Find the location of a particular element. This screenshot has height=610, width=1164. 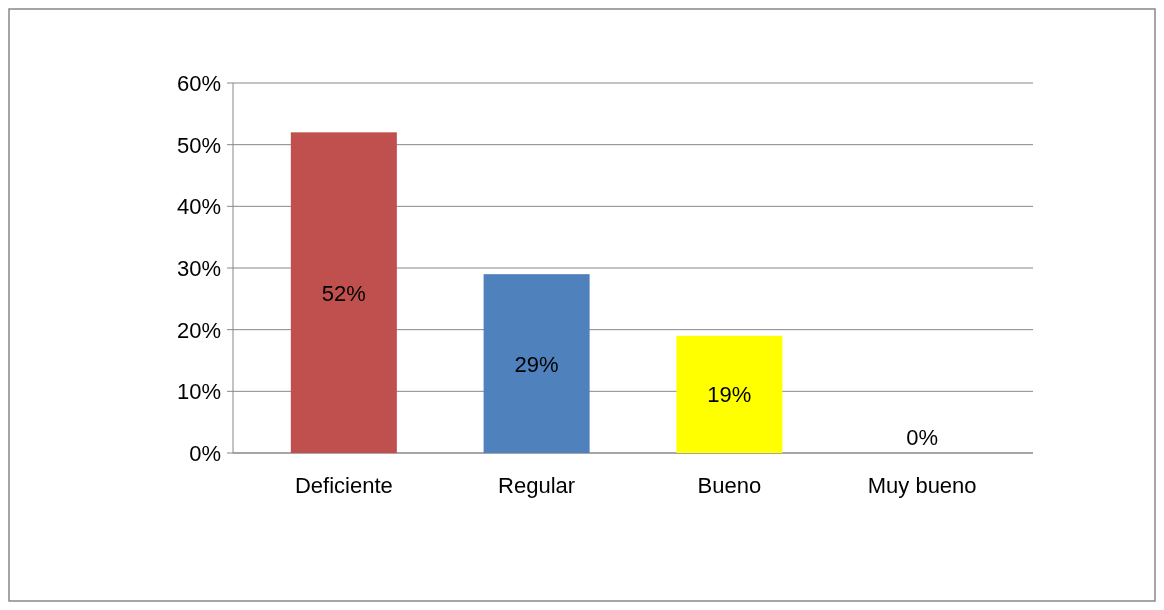

data-label: 19% is located at coordinates (729, 395).